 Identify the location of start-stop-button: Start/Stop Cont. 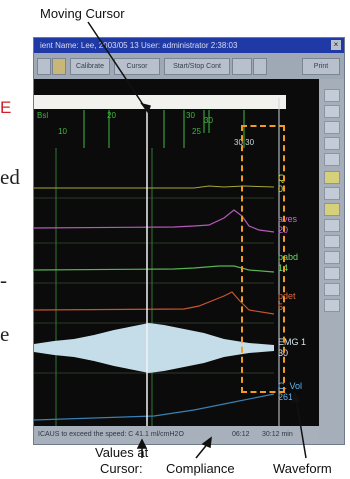
(197, 66).